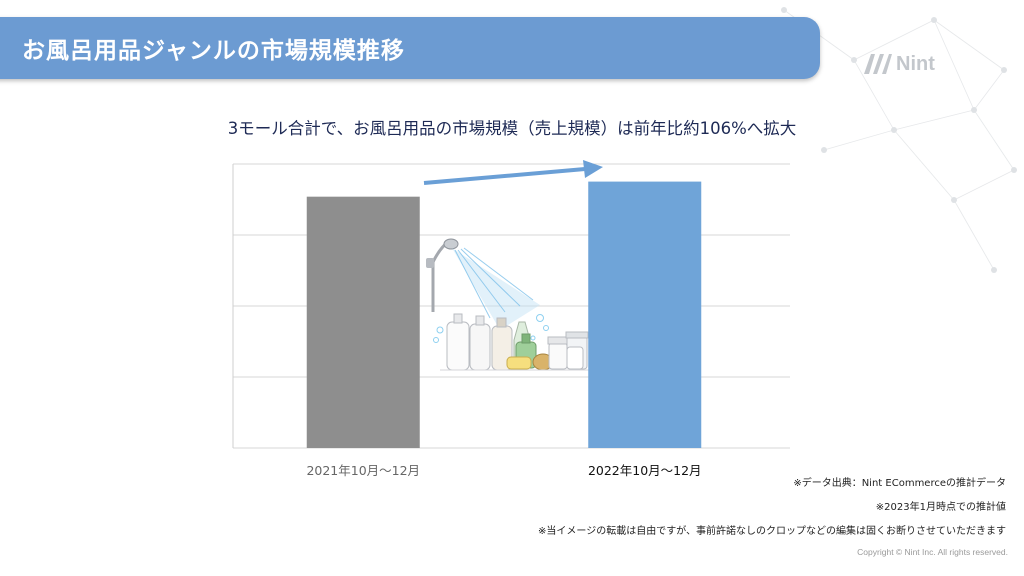 Image resolution: width=1024 pixels, height=576 pixels. Describe the element at coordinates (899, 140) in the screenshot. I see `network-pattern-icon` at that location.